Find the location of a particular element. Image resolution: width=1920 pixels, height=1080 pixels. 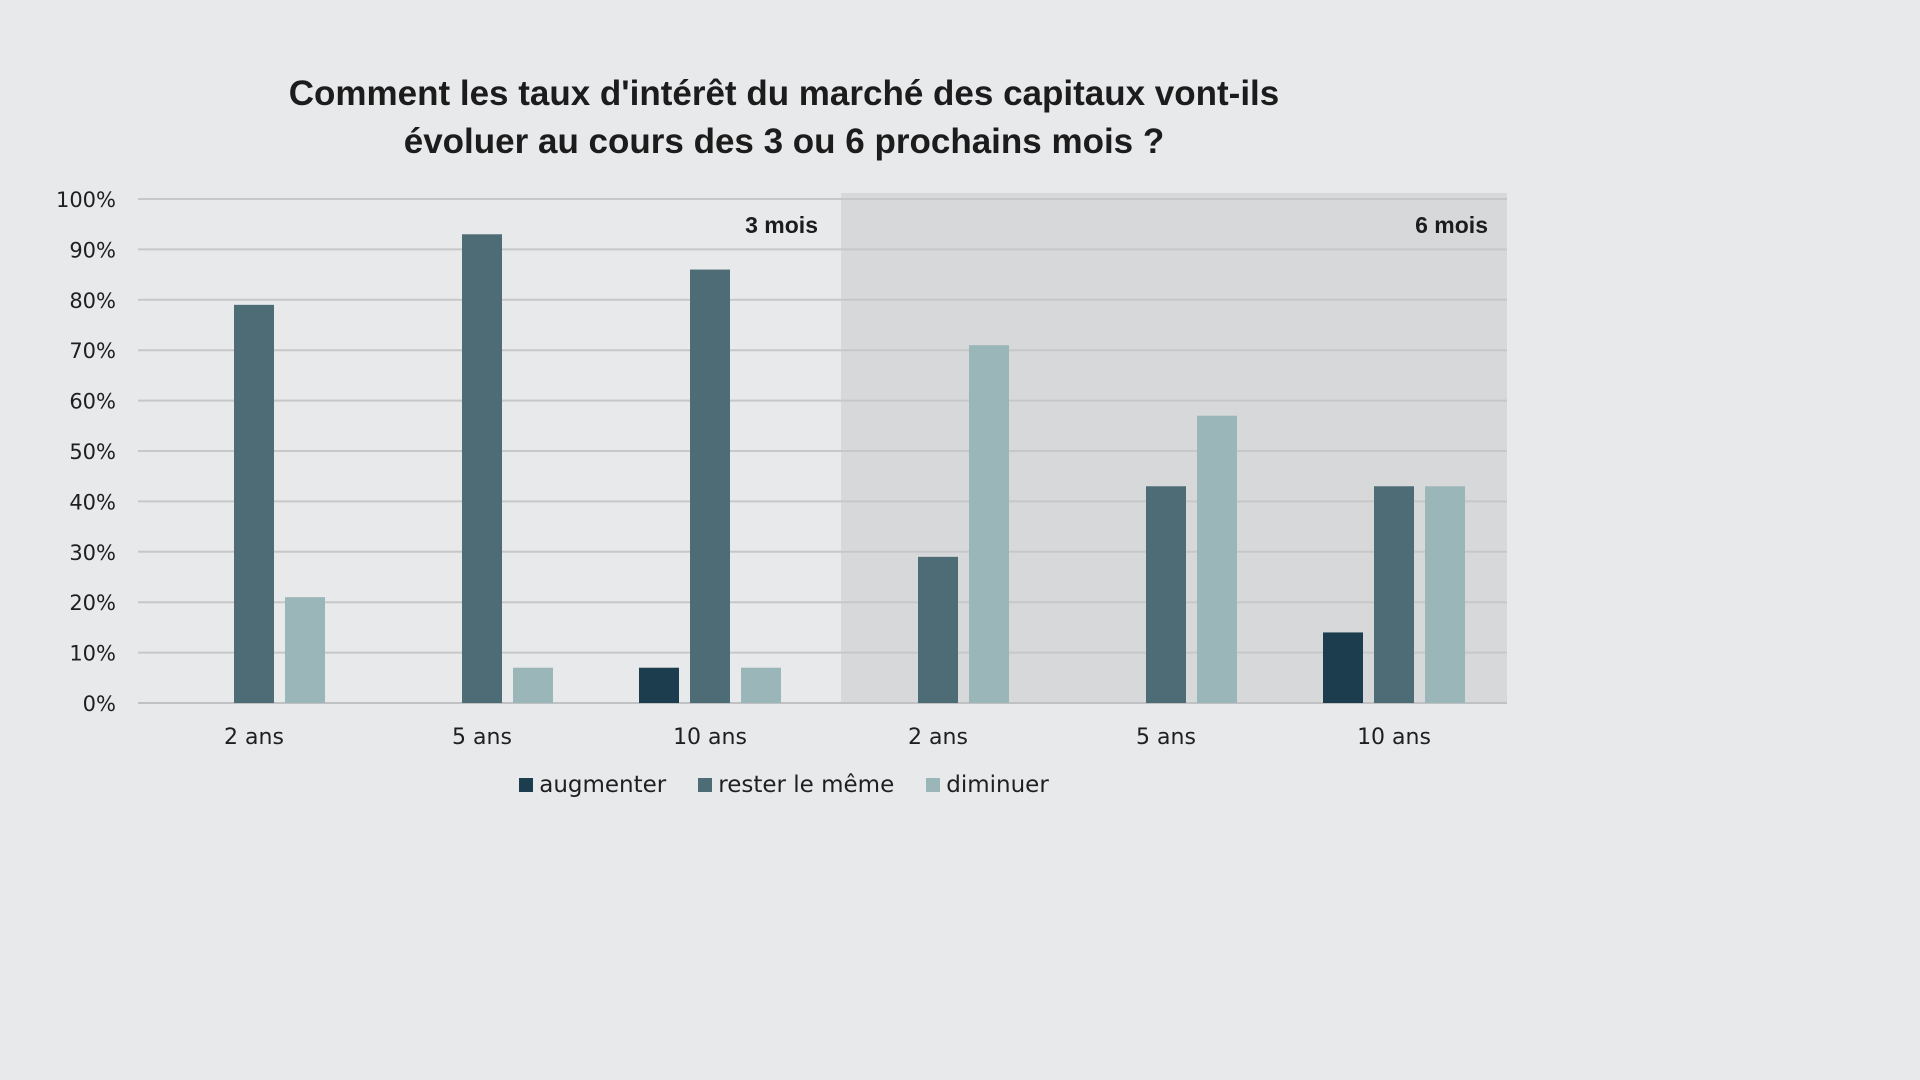

bar-rester-le-même-6 is located at coordinates (1394, 594).